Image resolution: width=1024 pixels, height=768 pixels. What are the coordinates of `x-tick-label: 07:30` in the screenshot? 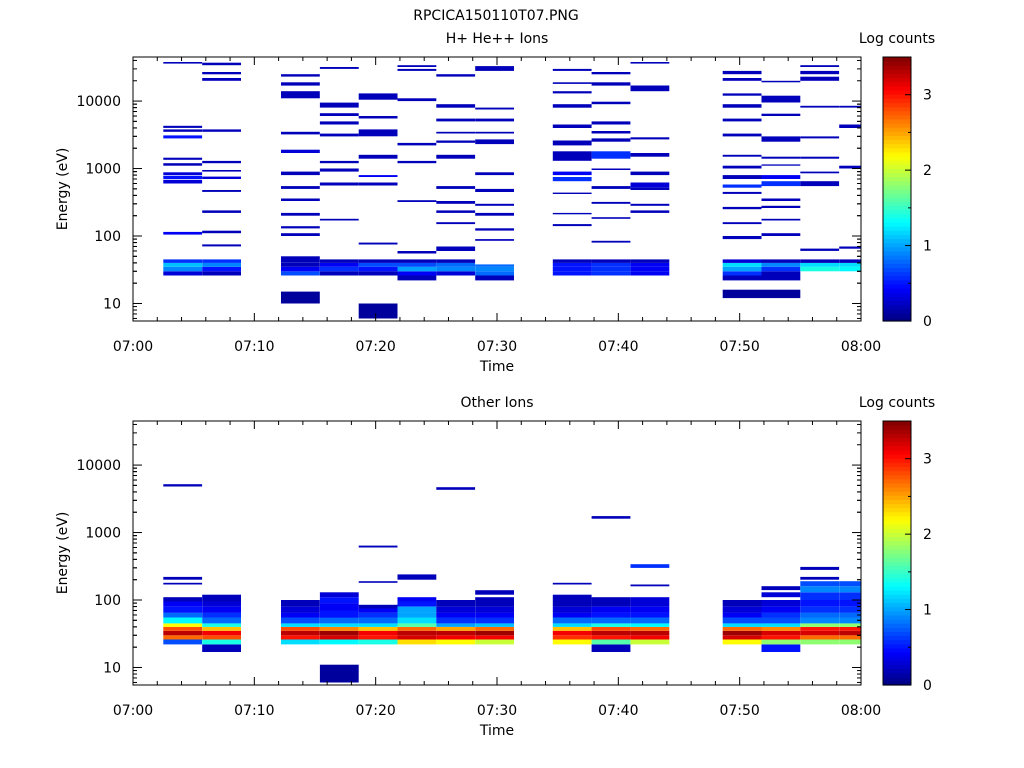 It's located at (497, 711).